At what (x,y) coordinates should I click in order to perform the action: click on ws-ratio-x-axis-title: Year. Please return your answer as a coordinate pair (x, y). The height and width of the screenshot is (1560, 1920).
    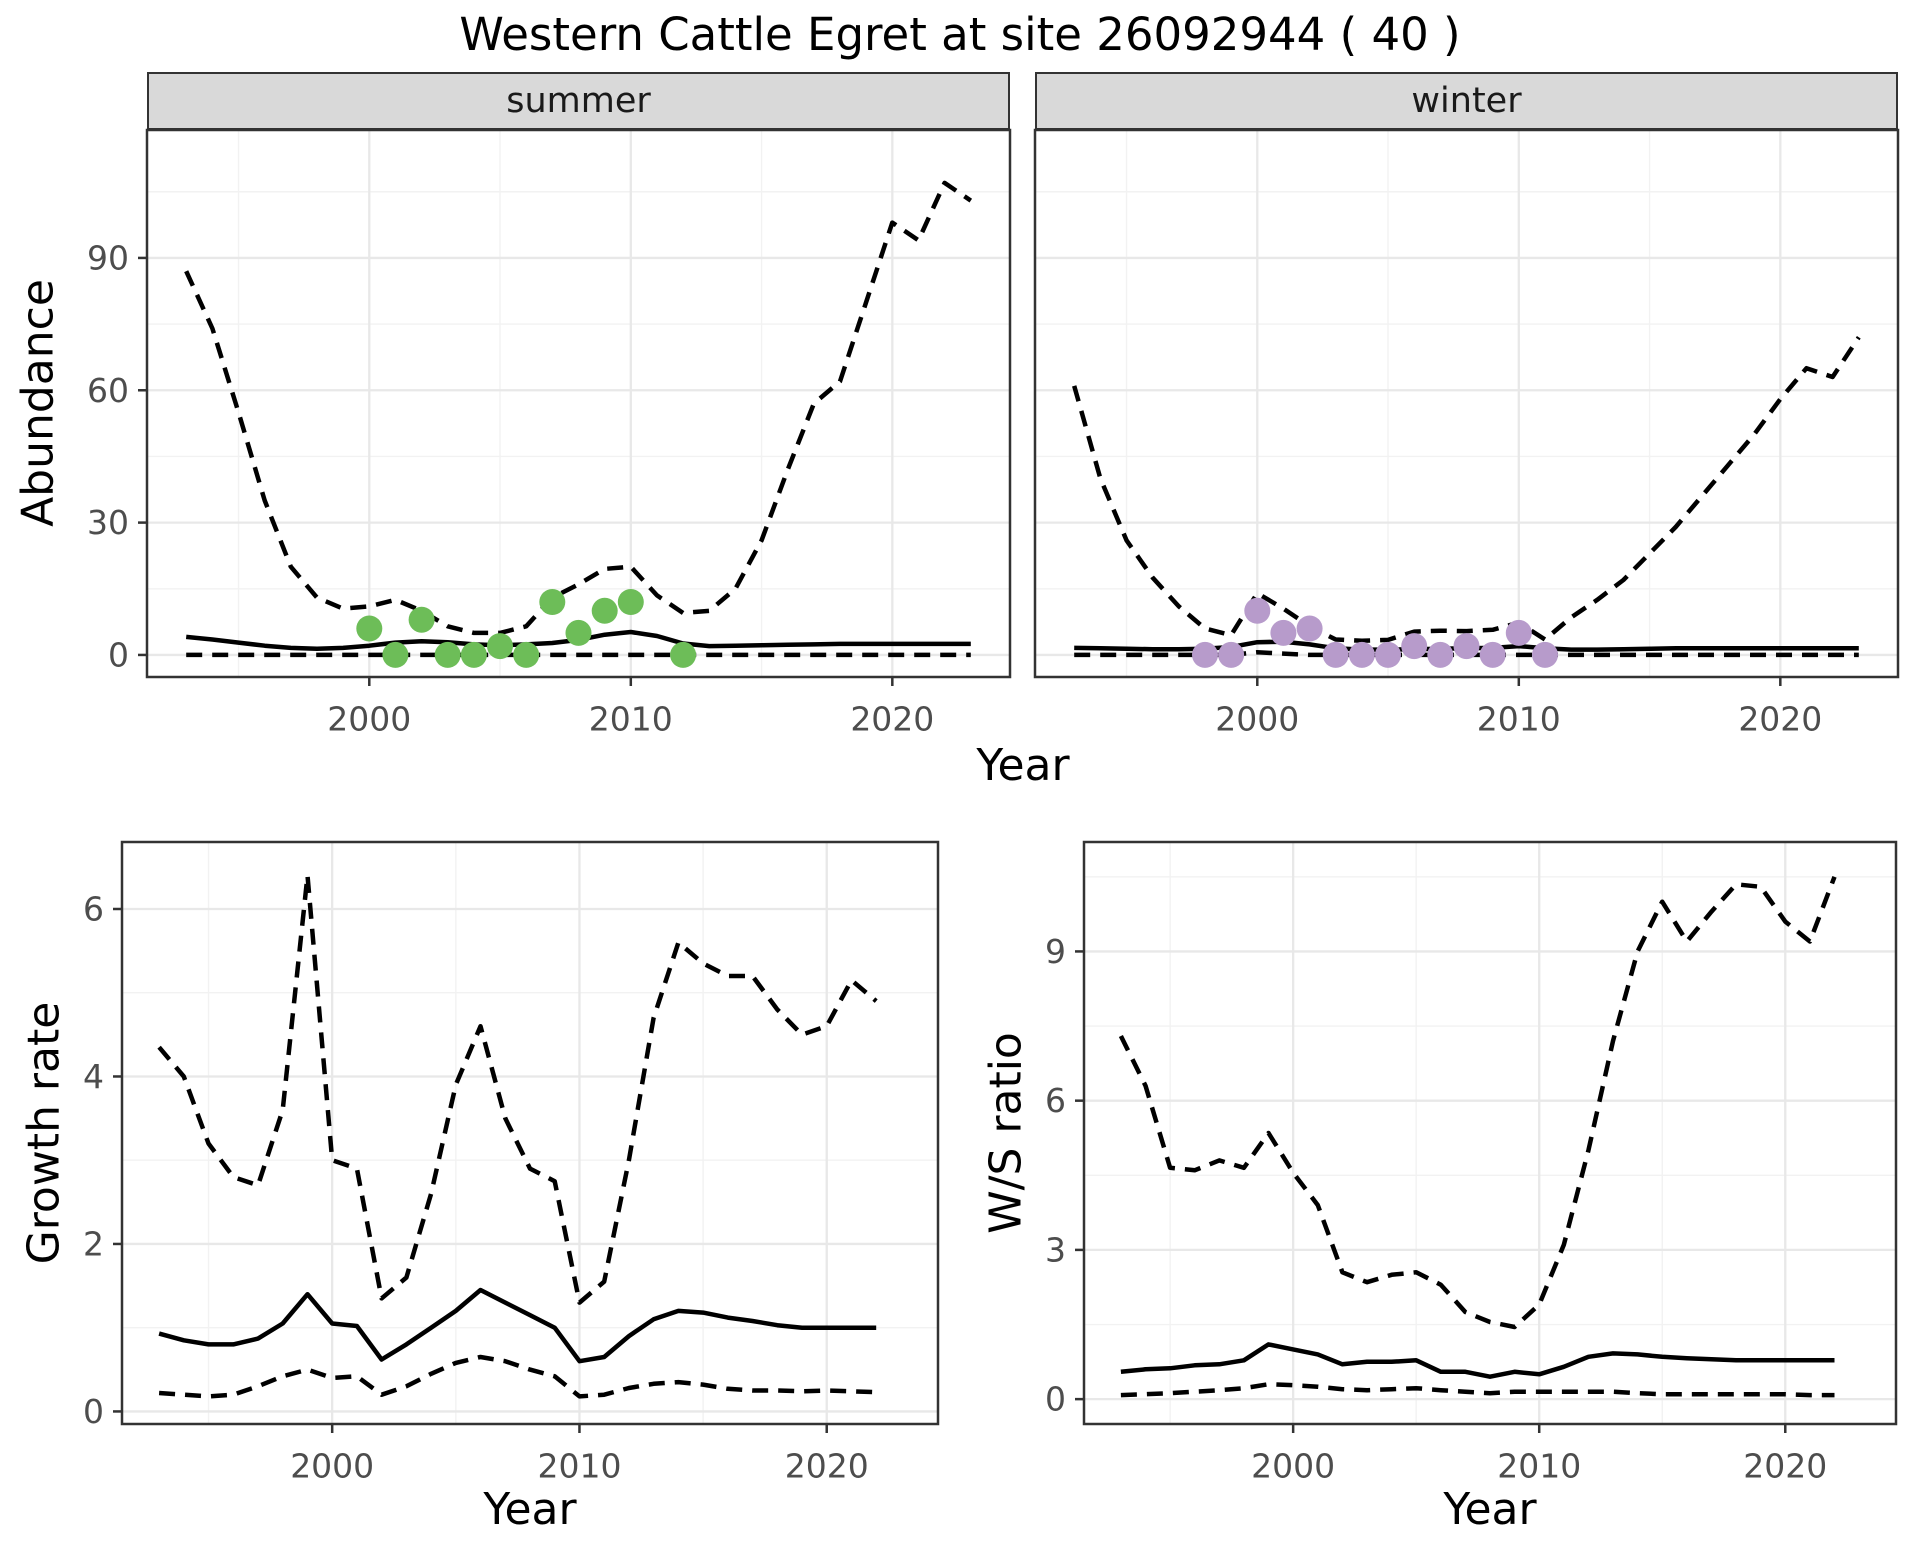
    Looking at the image, I should click on (1490, 1509).